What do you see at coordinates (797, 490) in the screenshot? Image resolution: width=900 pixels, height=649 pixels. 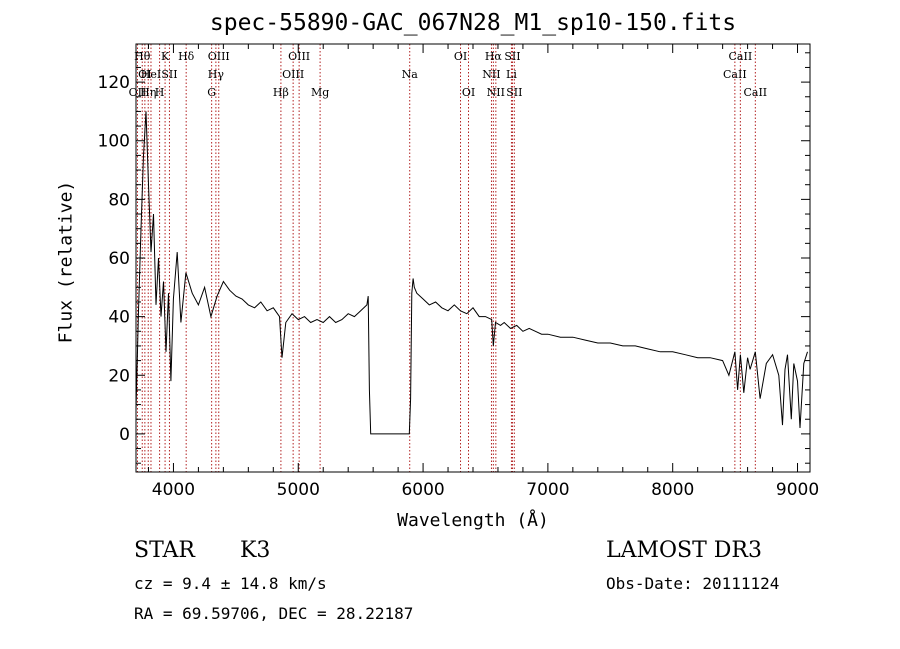 I see `x-tick-label: 9000` at bounding box center [797, 490].